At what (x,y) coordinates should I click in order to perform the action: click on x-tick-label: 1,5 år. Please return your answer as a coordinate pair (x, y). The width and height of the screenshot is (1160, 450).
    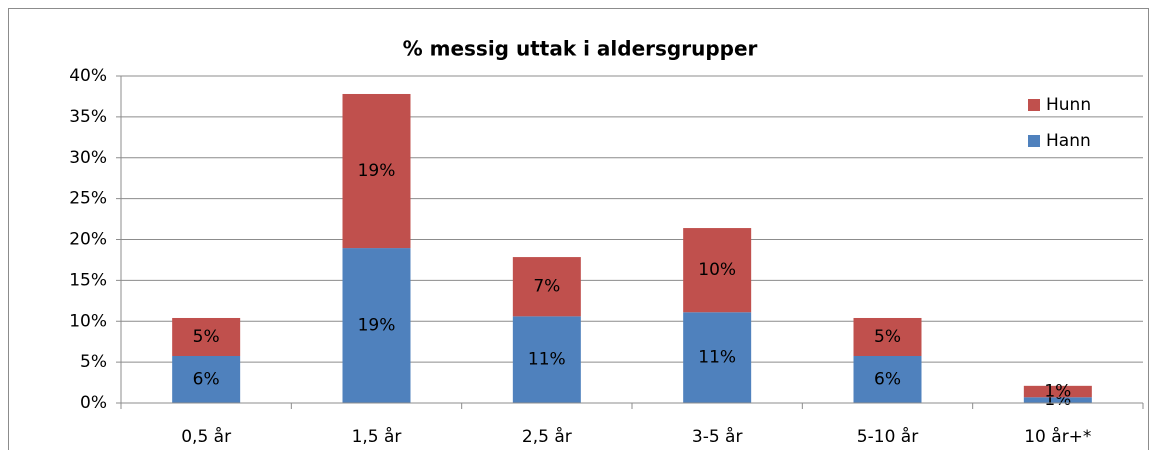
    Looking at the image, I should click on (377, 436).